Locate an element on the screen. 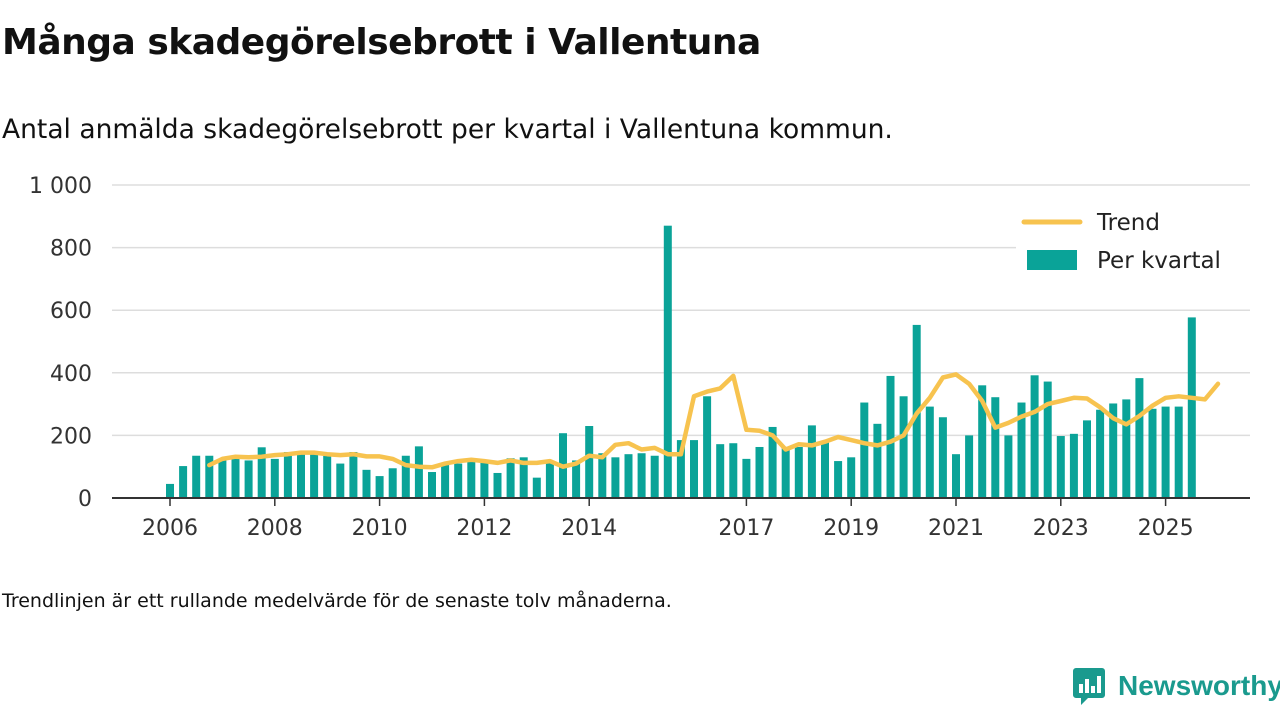  brand-name: Newsworthy is located at coordinates (1199, 685).